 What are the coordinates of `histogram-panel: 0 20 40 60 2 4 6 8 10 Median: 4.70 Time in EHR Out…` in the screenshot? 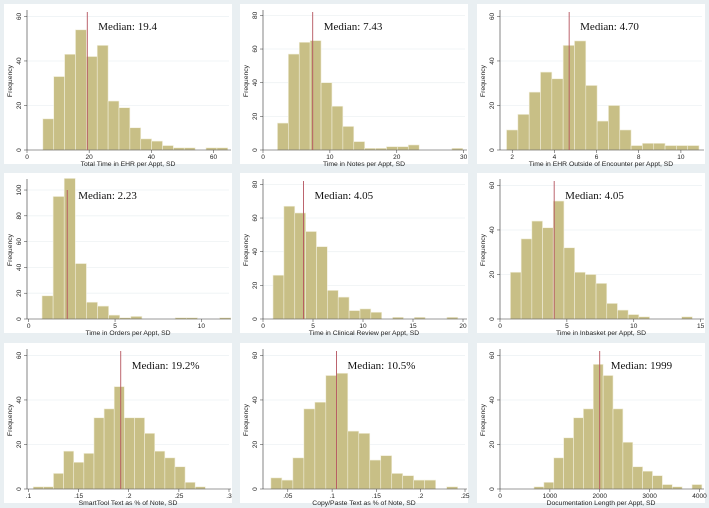 It's located at (590, 85).